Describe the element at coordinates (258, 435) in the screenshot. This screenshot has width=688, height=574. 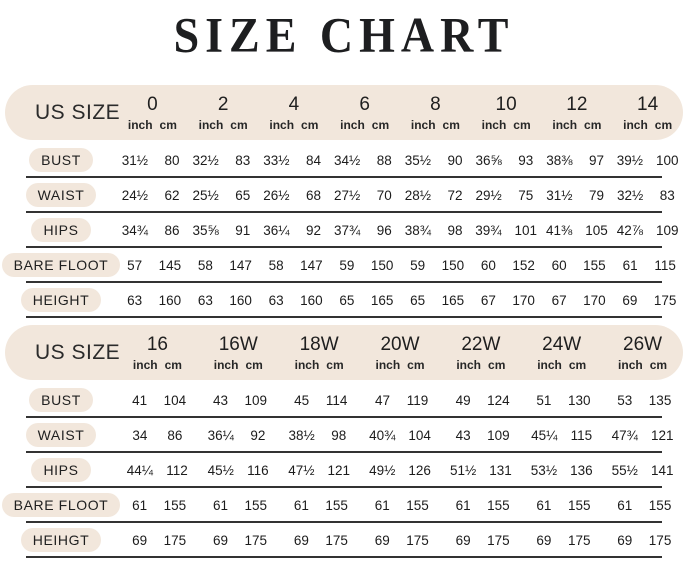
I see `cm-value: 92` at that location.